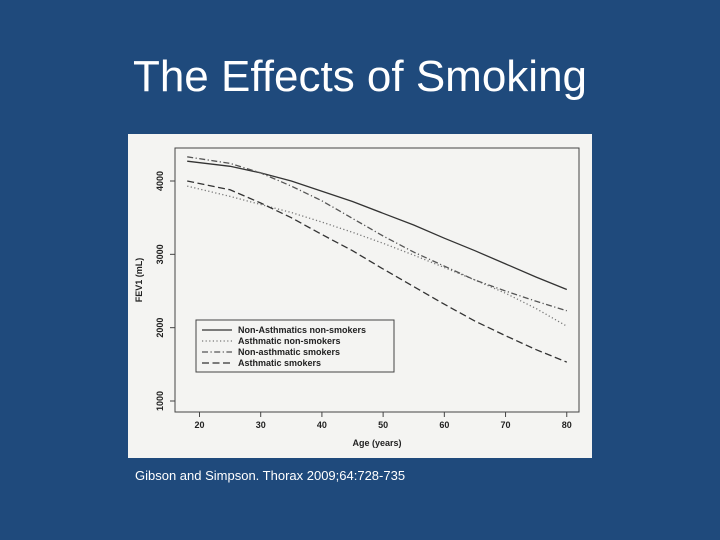 This screenshot has width=720, height=540. What do you see at coordinates (279, 363) in the screenshot?
I see `legend-label: Asthmatic smokers` at bounding box center [279, 363].